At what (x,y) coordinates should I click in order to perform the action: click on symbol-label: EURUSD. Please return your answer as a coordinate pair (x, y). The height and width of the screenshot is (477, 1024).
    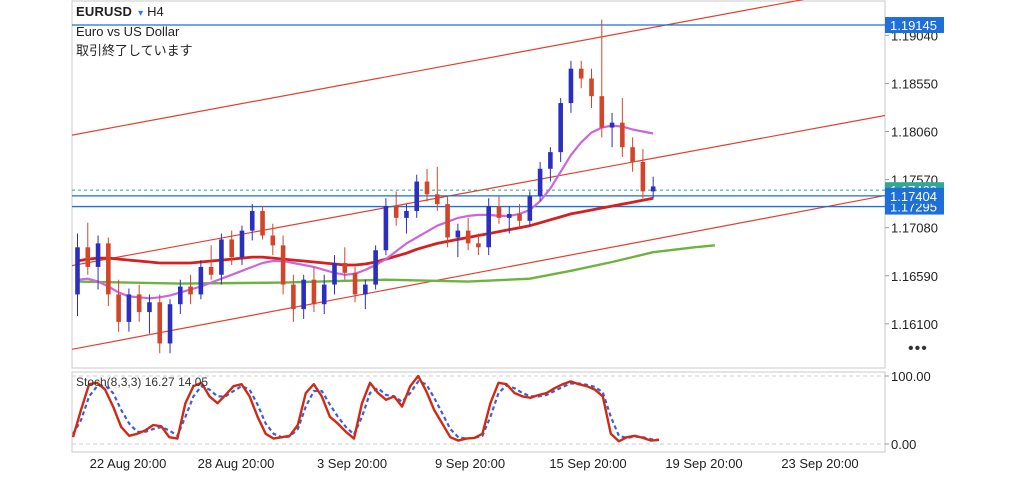
    Looking at the image, I should click on (104, 11).